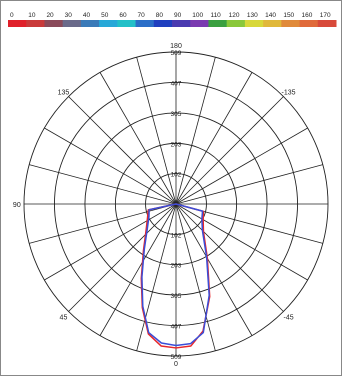 This screenshot has width=342, height=376. Describe the element at coordinates (17, 205) in the screenshot. I see `angular-tick-label: 90` at that location.